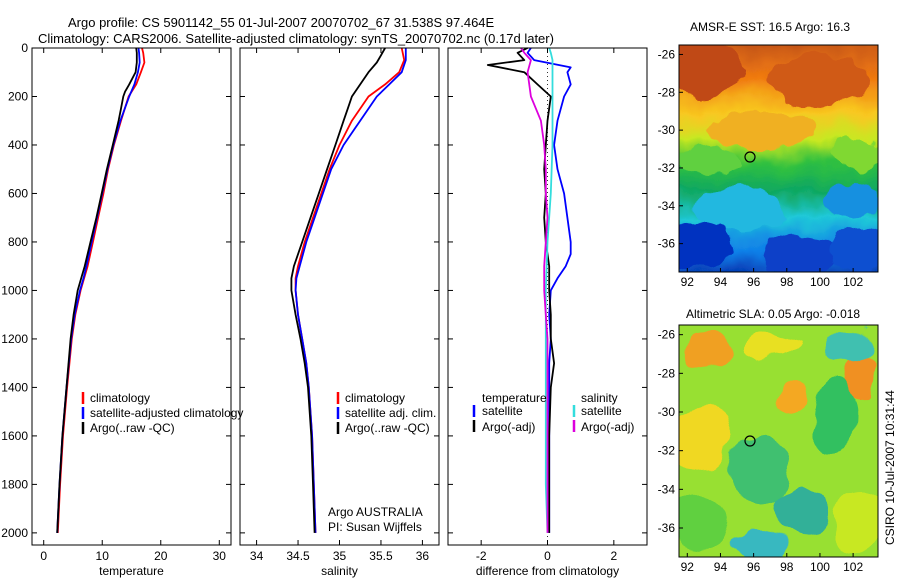  What do you see at coordinates (381, 556) in the screenshot?
I see `x-tick-label: 35.5` at bounding box center [381, 556].